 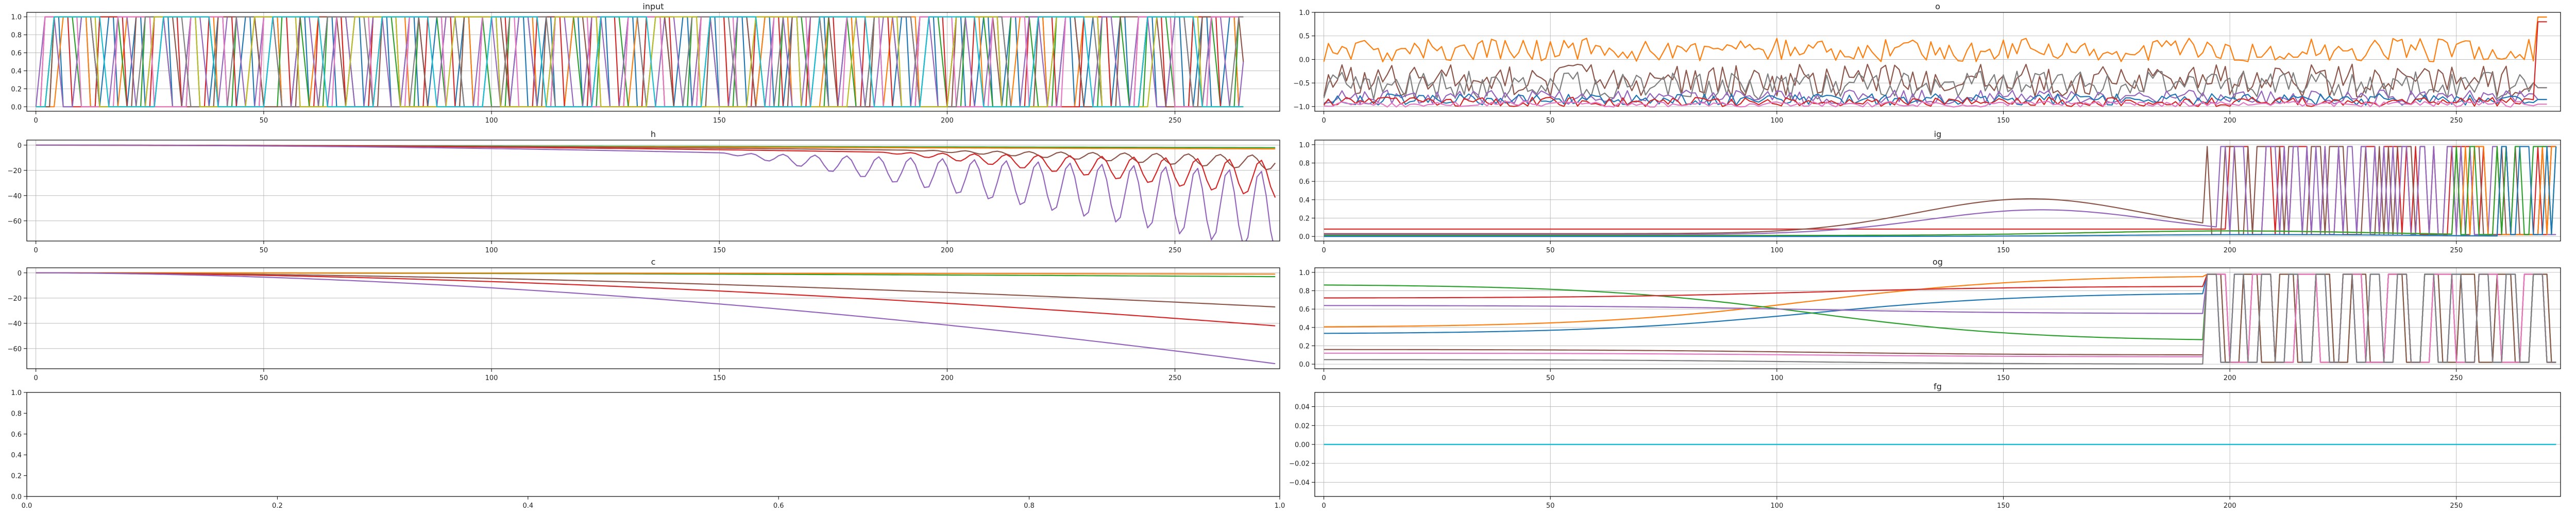 I want to click on x-tick-label: 0.0, so click(x=27, y=506).